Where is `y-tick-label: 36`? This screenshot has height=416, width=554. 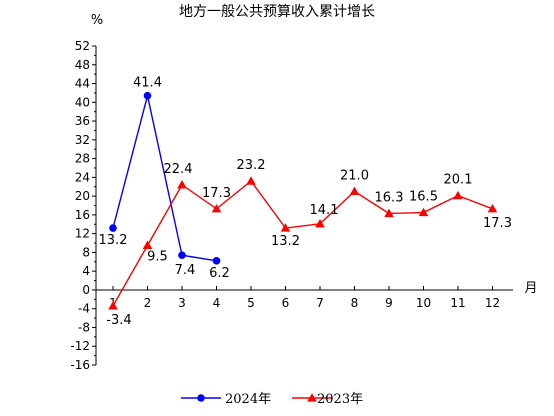 y-tick-label: 36 is located at coordinates (82, 121).